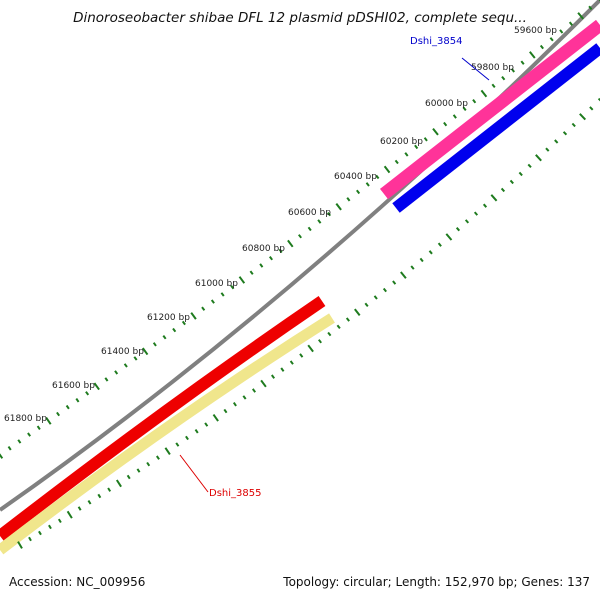 The image size is (600, 600). What do you see at coordinates (77, 582) in the screenshot?
I see `accession-text: Accession: NC_009956` at bounding box center [77, 582].